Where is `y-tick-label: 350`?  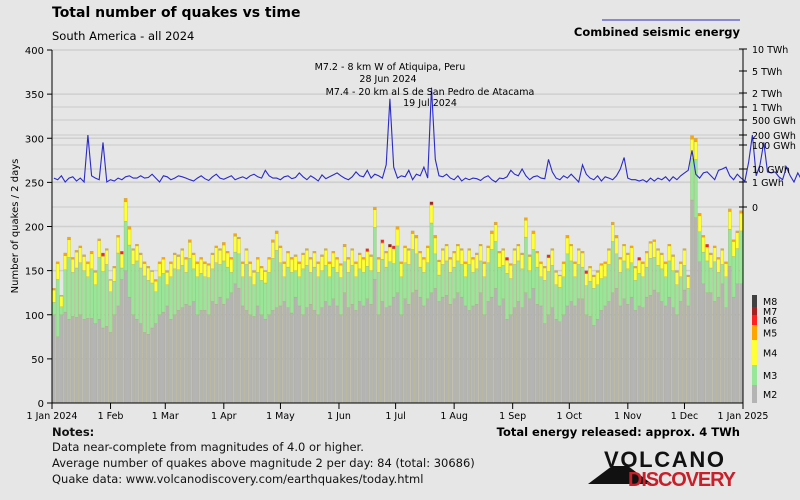
y-tick-label: 350 is located at coordinates (34, 95).